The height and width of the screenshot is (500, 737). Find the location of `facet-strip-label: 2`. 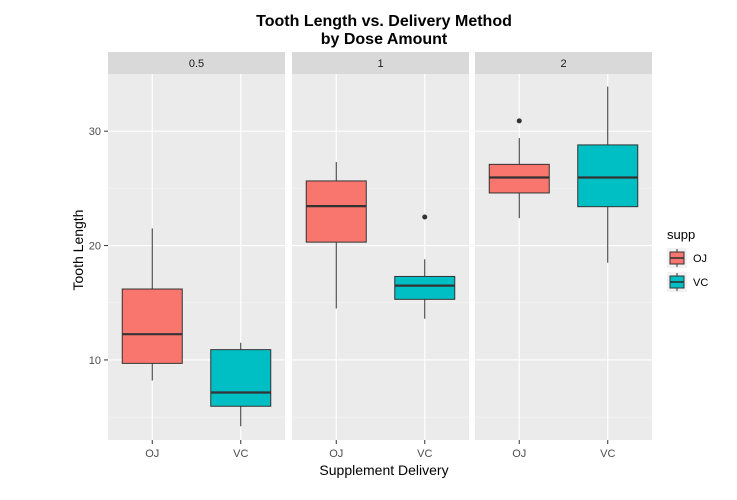

facet-strip-label: 2 is located at coordinates (563, 64).